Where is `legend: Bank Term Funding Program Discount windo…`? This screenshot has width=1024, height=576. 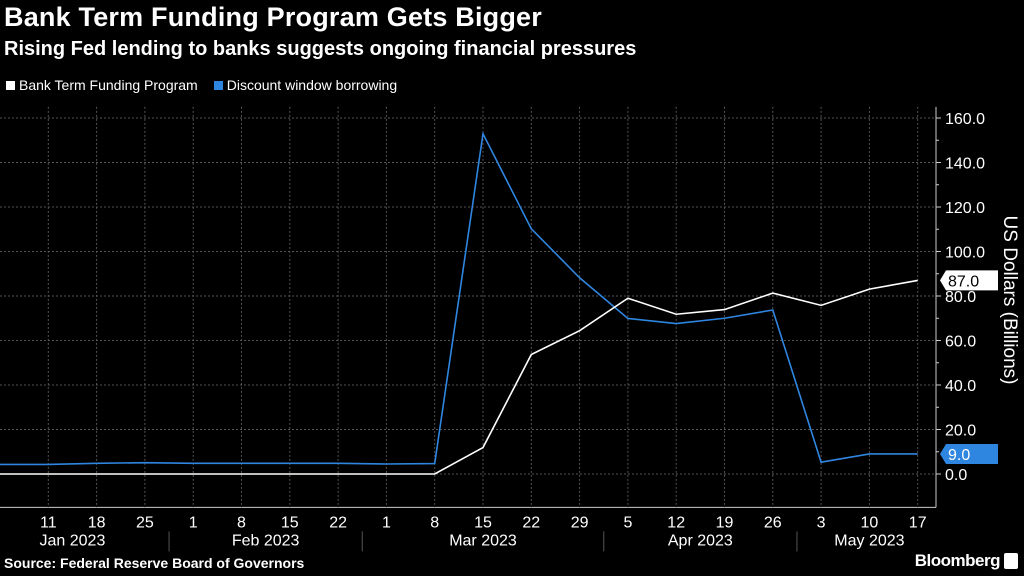
legend: Bank Term Funding Program Discount windo… is located at coordinates (201, 85).